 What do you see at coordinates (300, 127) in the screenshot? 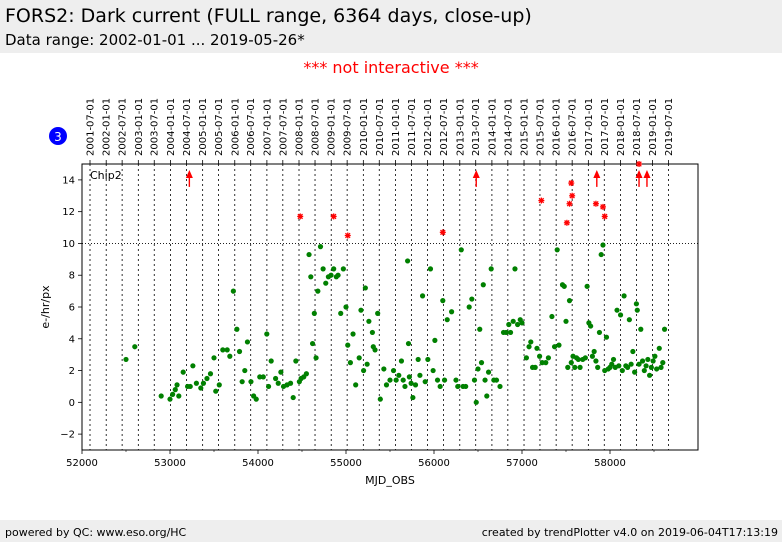
I see `top-axis-date-label: 2008-01-01` at bounding box center [300, 127].